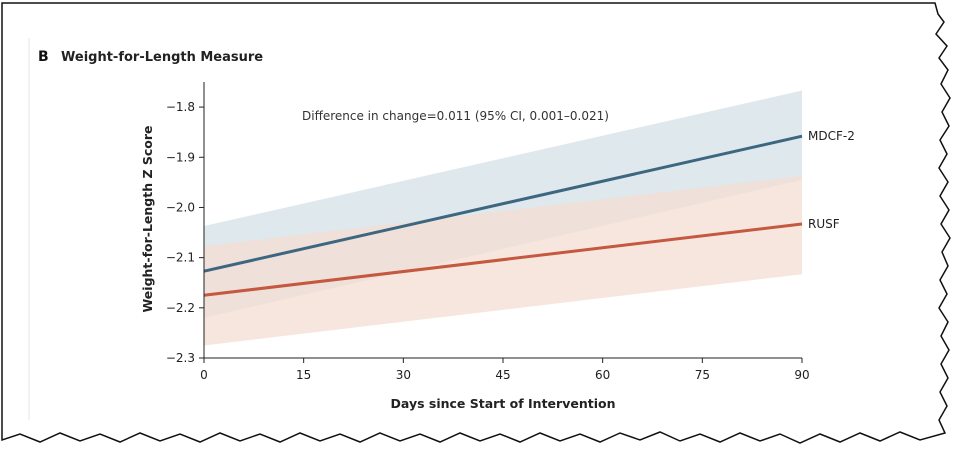 This screenshot has height=458, width=962. Describe the element at coordinates (185, 232) in the screenshot. I see `y-ticks: −2.3 −2.2 −2.1 −2.0 −1.9 −1.8` at that location.